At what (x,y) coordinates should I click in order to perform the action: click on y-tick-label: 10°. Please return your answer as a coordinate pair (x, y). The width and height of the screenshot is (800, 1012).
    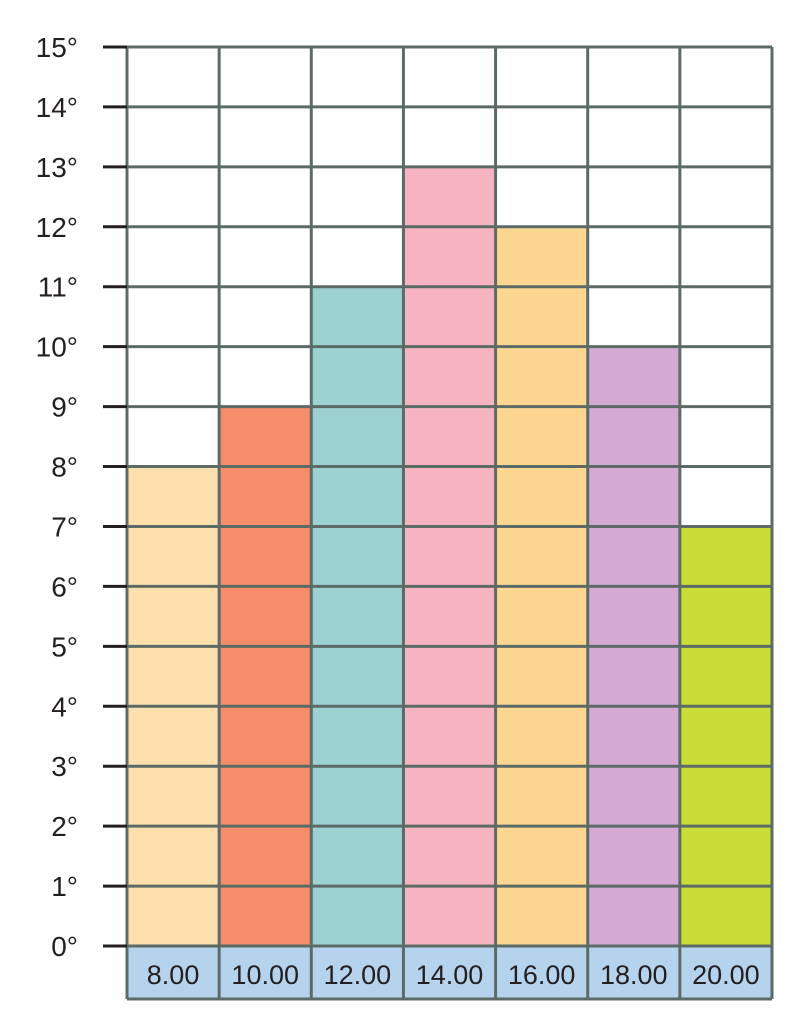
    Looking at the image, I should click on (57, 347).